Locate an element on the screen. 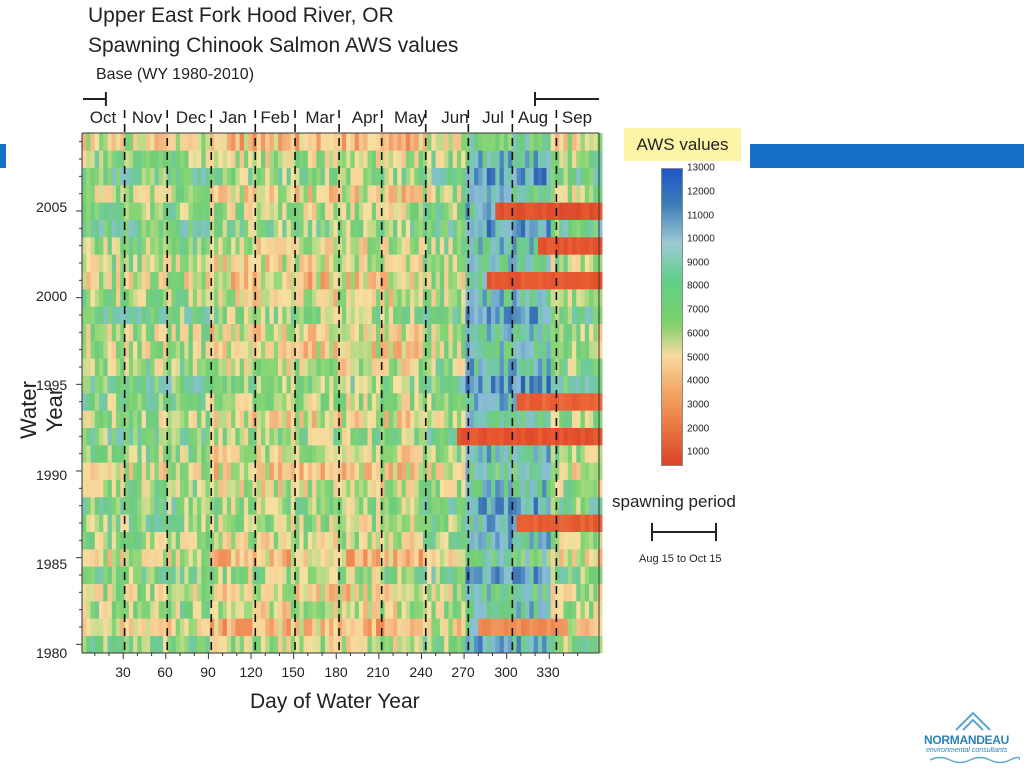  logo-tagline: environmental consultants is located at coordinates (967, 750).